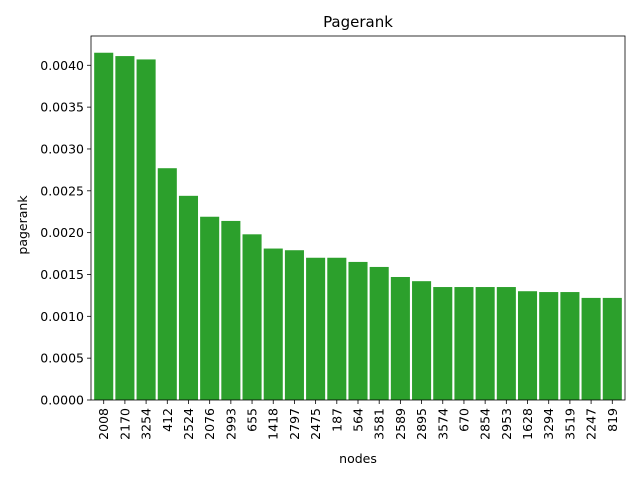 This screenshot has width=640, height=480. Describe the element at coordinates (273, 424) in the screenshot. I see `x-tick-label: 1418` at that location.